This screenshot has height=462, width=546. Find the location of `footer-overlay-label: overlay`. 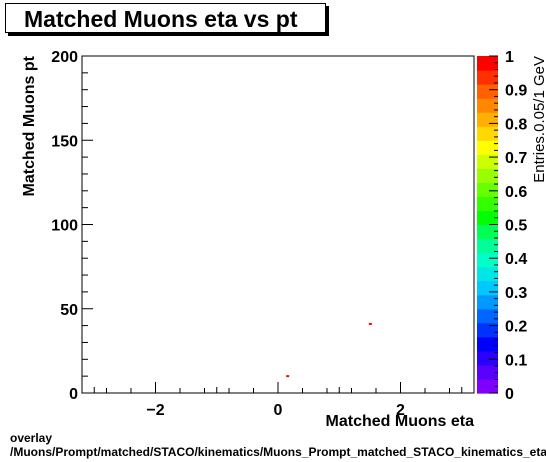

footer-overlay-label: overlay is located at coordinates (31, 438).